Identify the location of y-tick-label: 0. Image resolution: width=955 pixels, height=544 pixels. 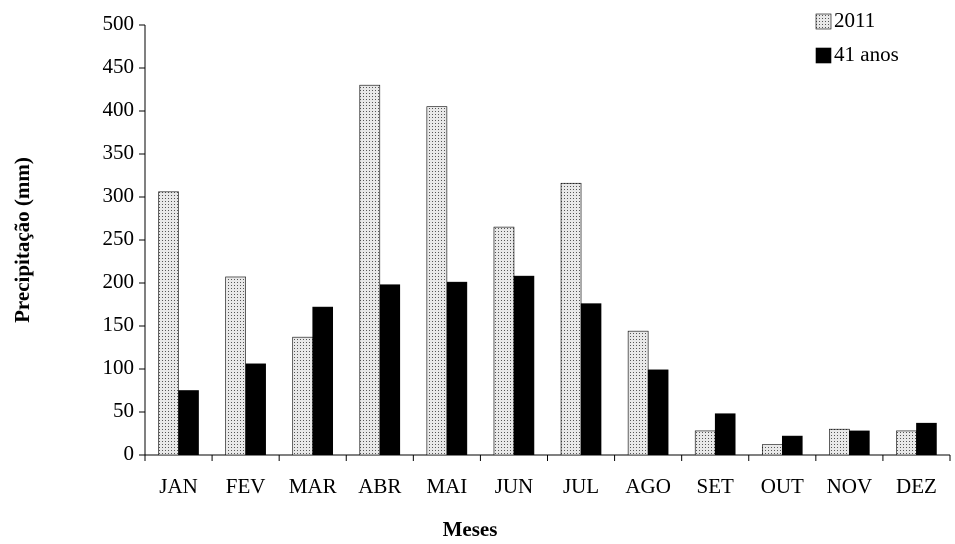
(129, 453).